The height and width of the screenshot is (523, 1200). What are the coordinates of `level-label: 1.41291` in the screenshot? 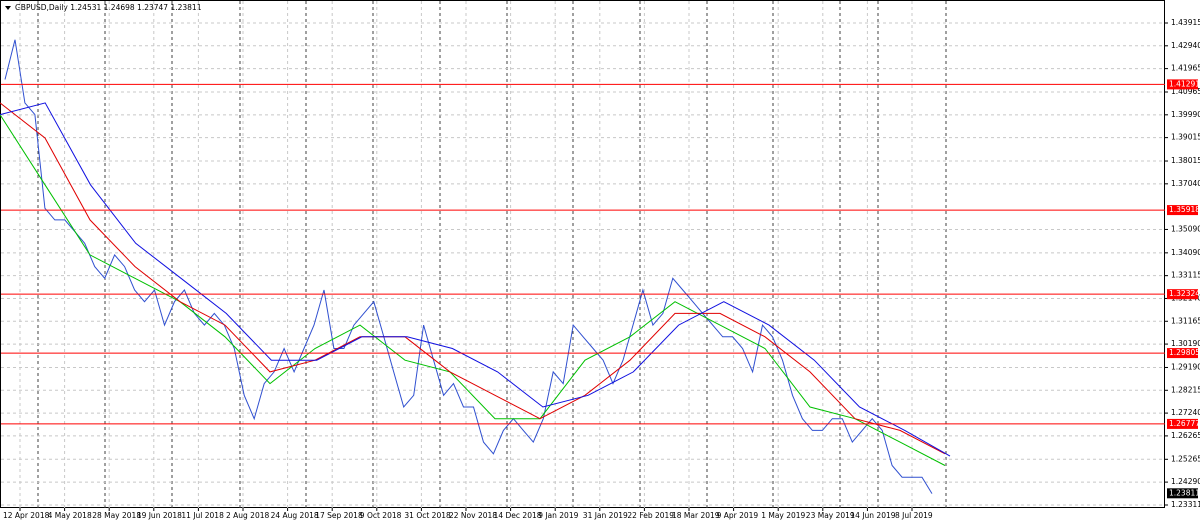 It's located at (1184, 83).